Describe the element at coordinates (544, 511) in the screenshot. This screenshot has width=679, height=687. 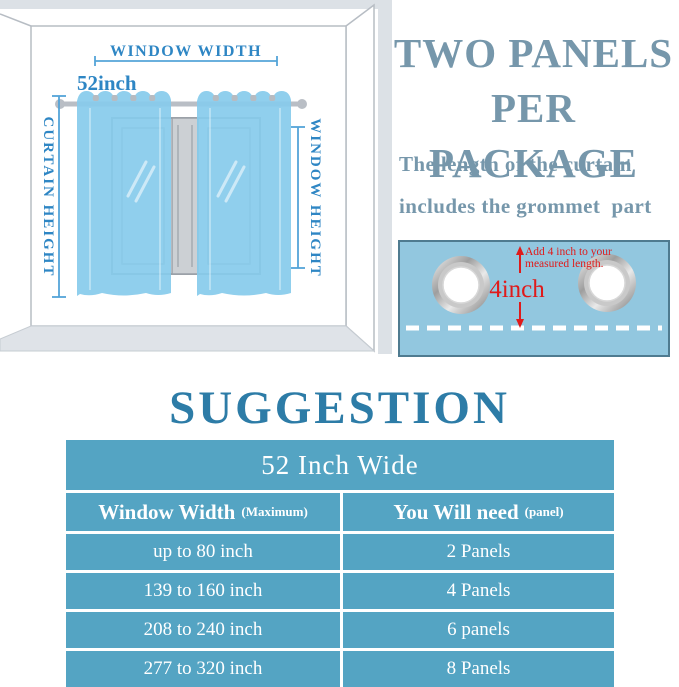
I see `col2-note: (panel)` at that location.